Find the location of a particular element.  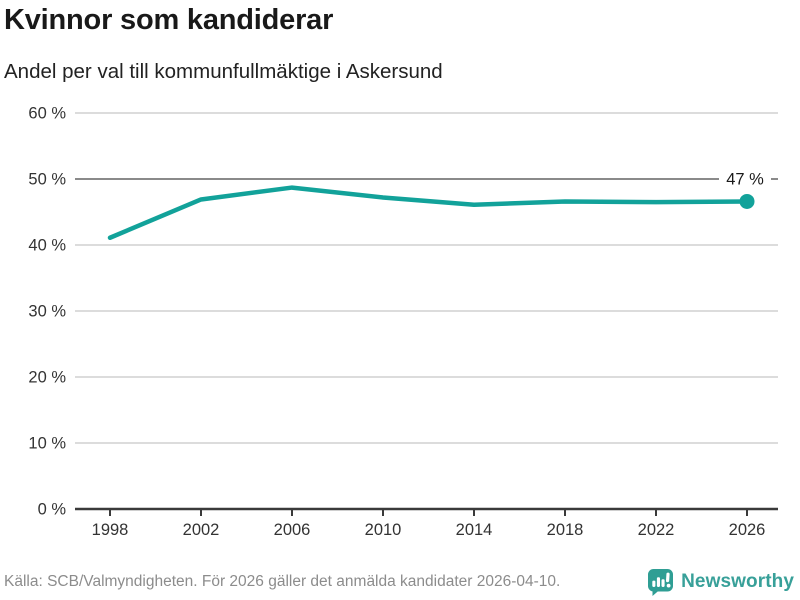

newsworthy-brand: Newsworthy is located at coordinates (720, 582).